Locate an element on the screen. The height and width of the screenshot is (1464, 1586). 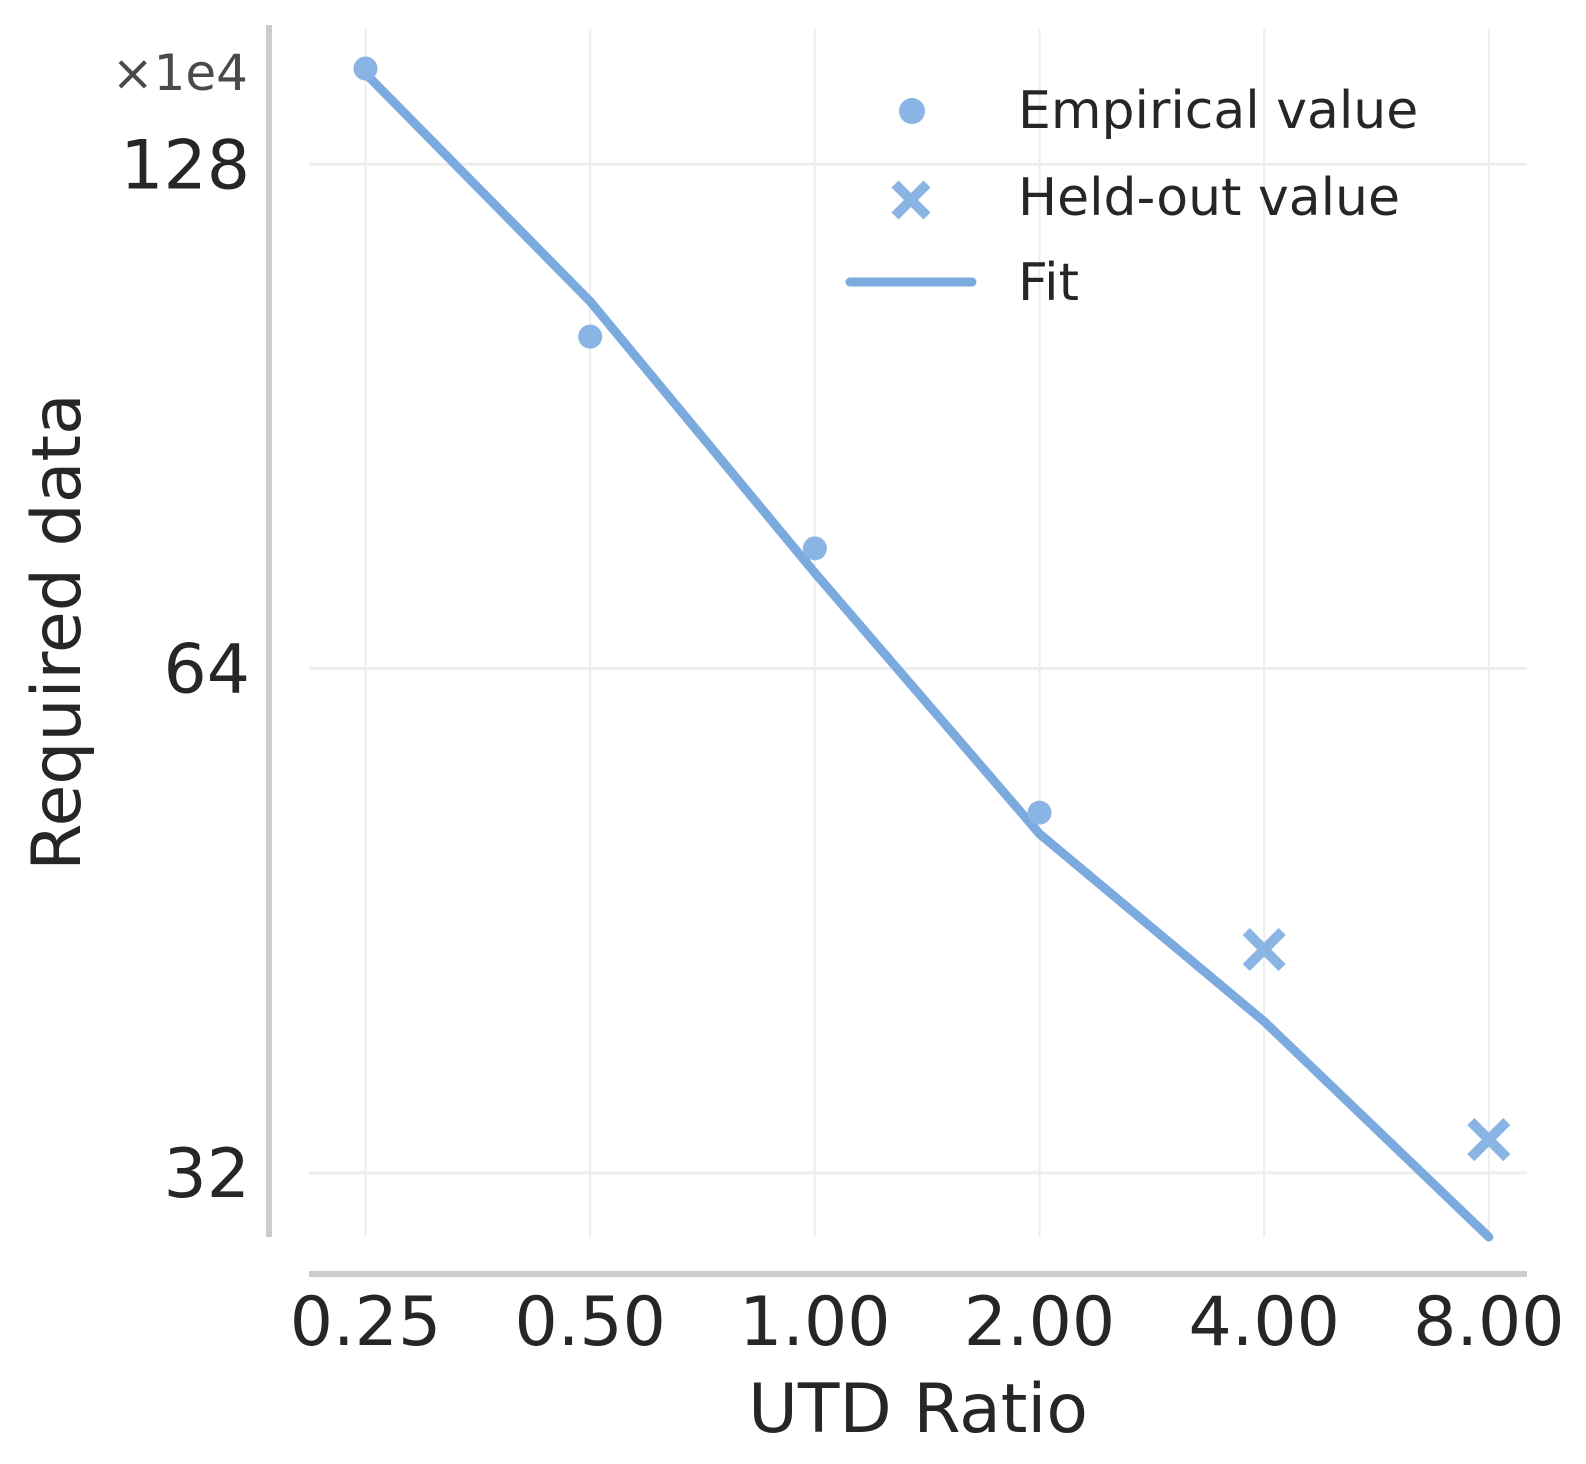
y-tick-label: 64 is located at coordinates (206, 670).